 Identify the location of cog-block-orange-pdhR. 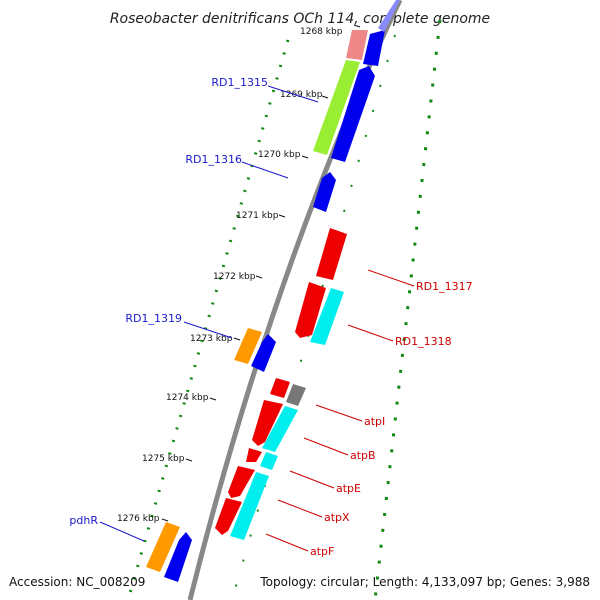
(163, 547).